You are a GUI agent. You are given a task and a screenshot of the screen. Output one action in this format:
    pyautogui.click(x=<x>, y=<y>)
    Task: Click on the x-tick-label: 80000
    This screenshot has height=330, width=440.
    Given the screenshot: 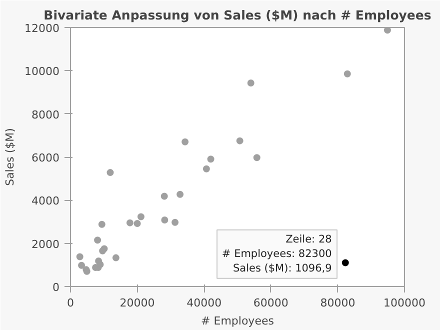 What is the action you would take?
    pyautogui.click(x=338, y=303)
    